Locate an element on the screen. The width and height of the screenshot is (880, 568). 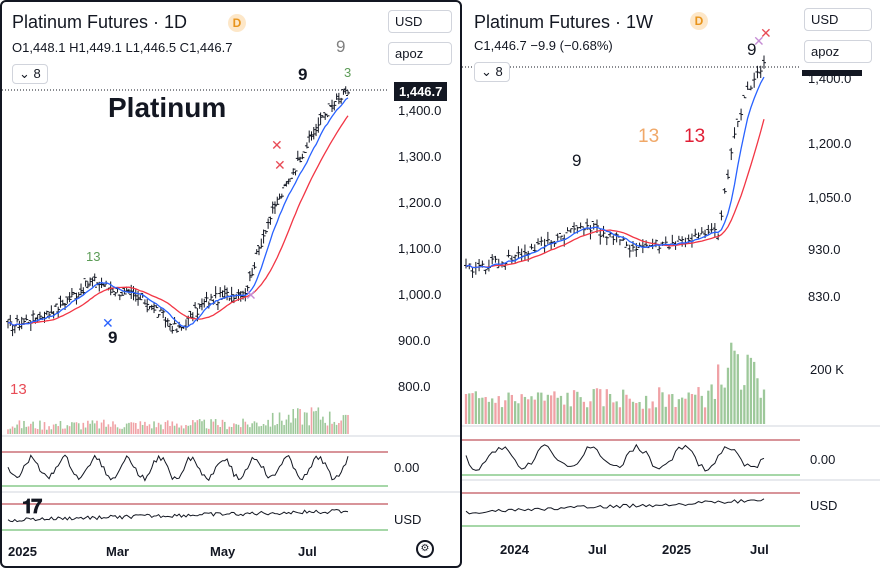
left-currency-selector: USD is located at coordinates (420, 21).